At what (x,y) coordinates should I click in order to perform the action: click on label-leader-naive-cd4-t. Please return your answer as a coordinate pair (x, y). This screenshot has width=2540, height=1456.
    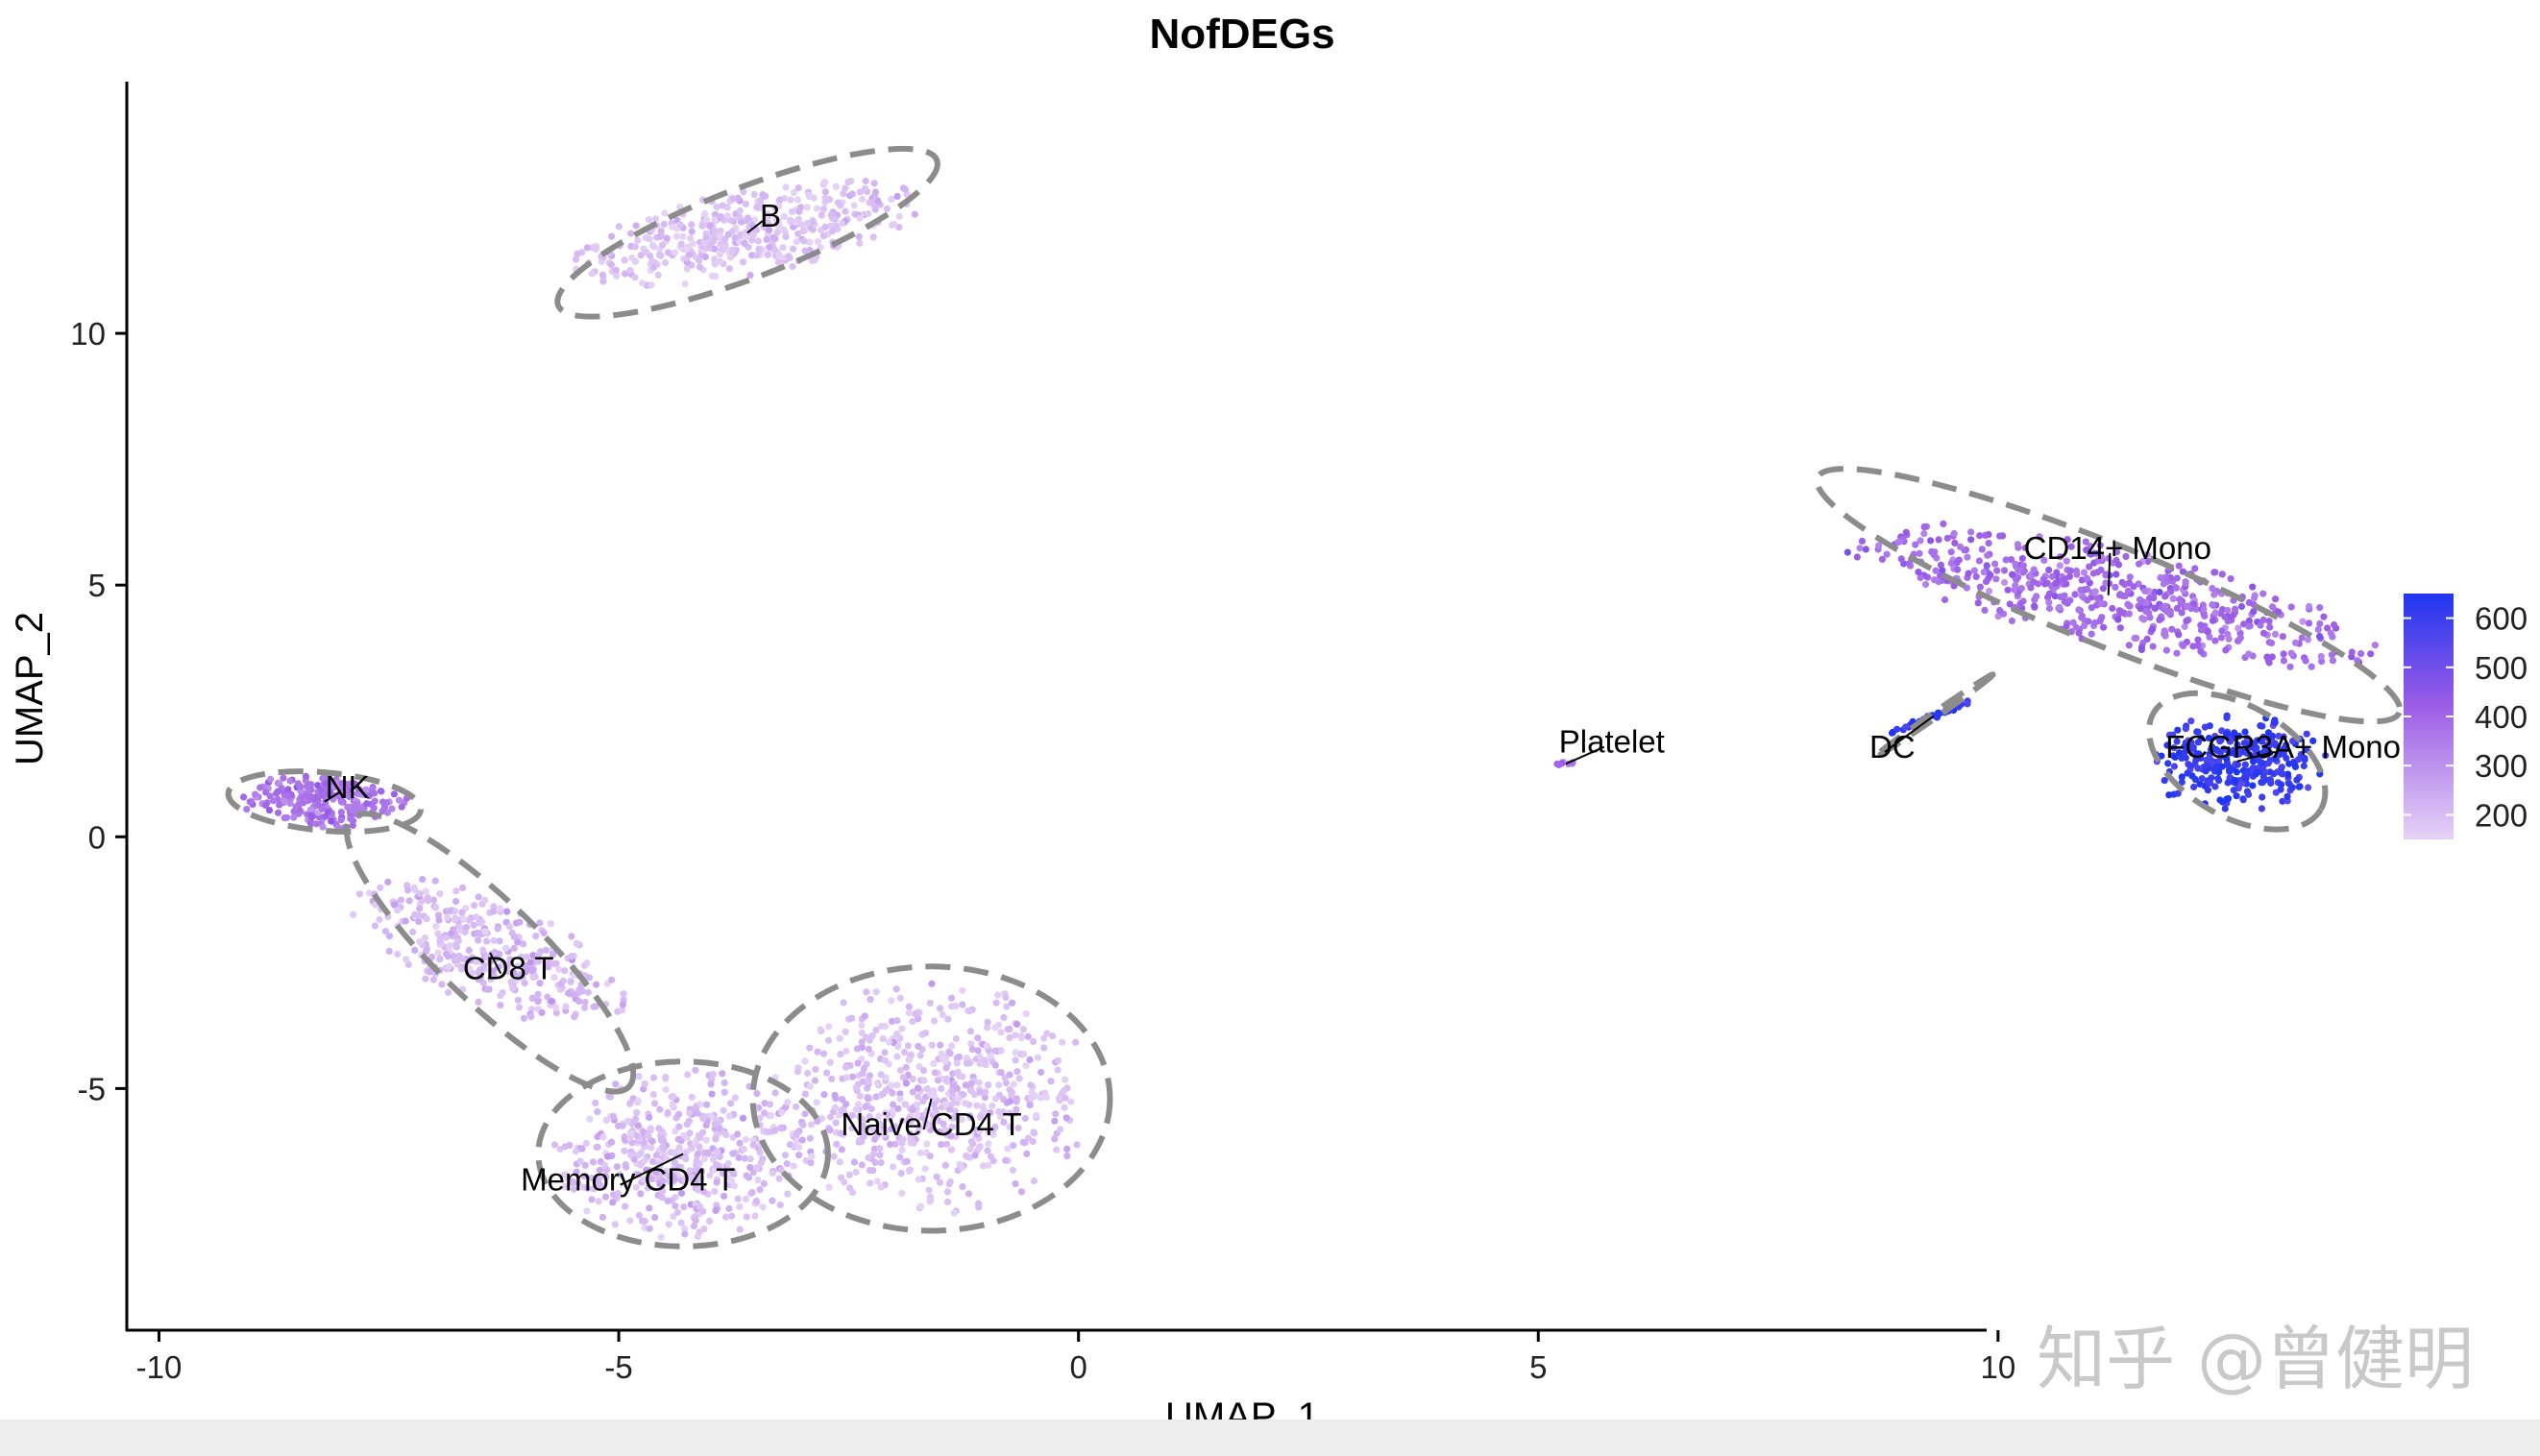
    Looking at the image, I should click on (927, 1114).